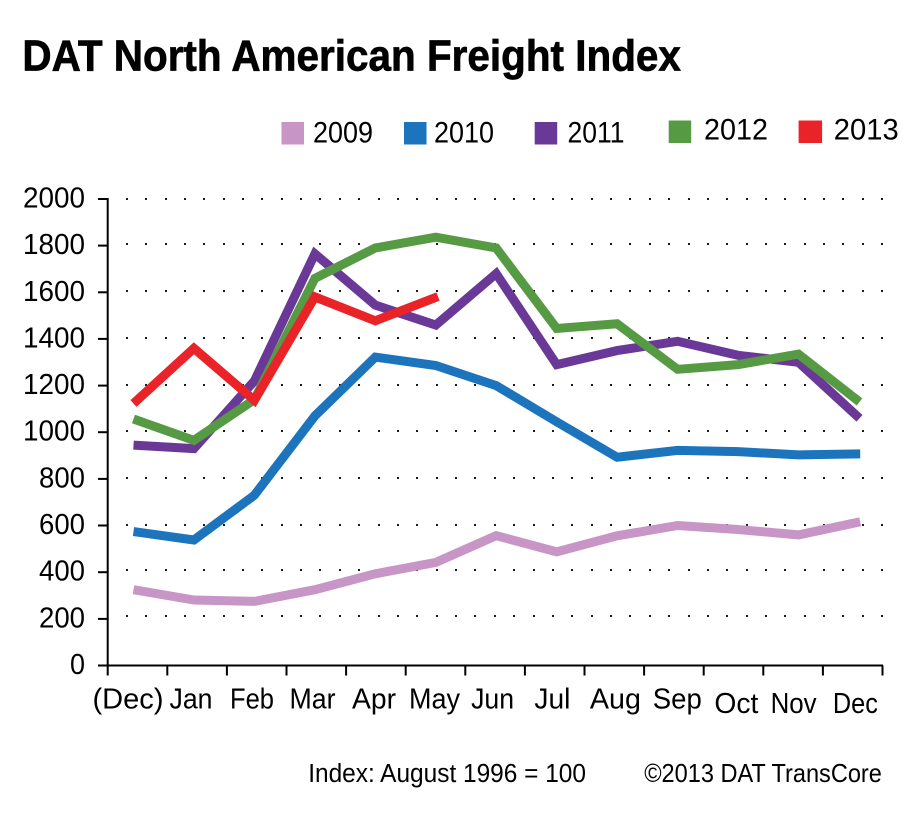 This screenshot has height=831, width=920. Describe the element at coordinates (54, 199) in the screenshot. I see `svg-text: 2000` at that location.